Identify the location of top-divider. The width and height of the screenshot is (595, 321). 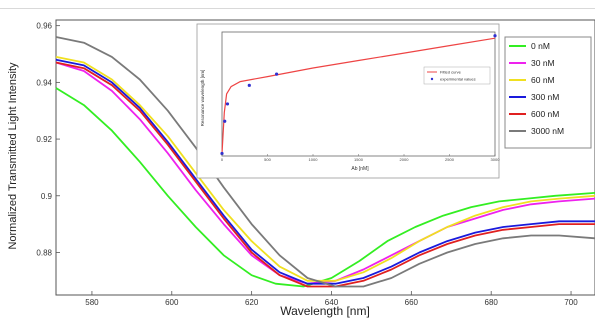
(297, 8).